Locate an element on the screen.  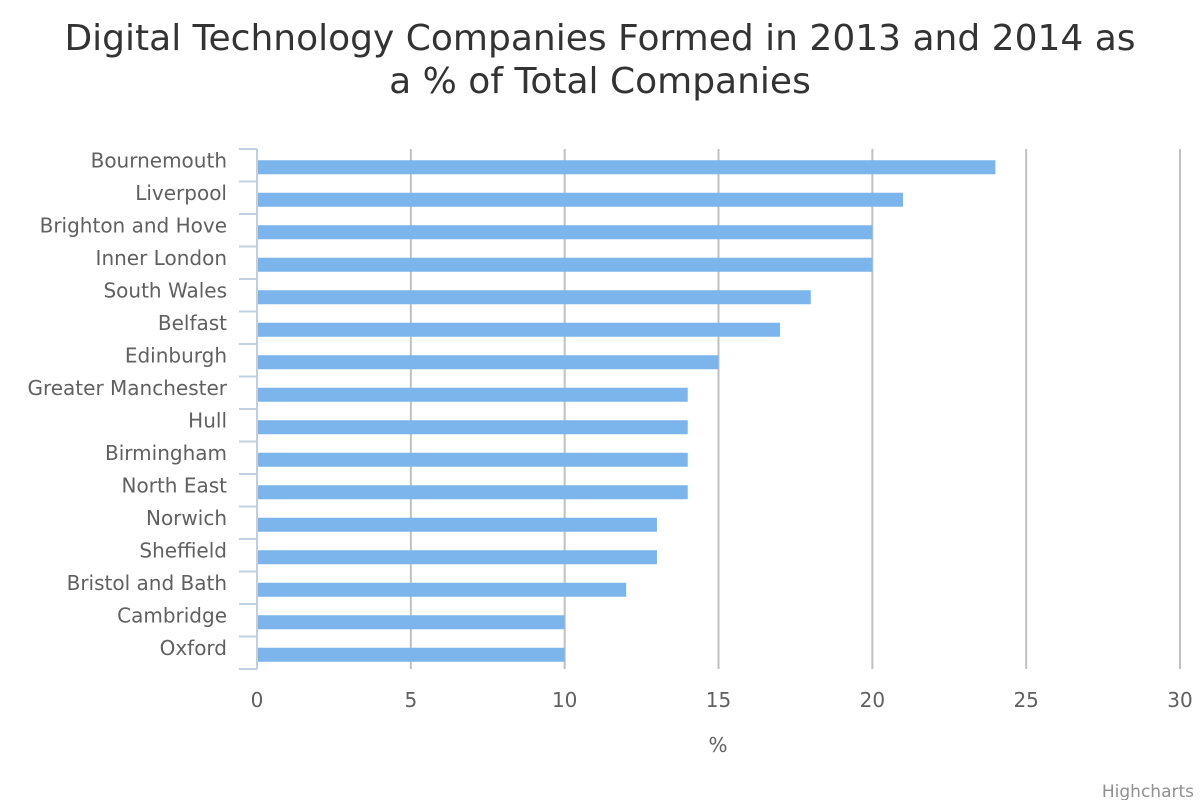
chart-title-line-2: a % of Total Companies is located at coordinates (600, 81).